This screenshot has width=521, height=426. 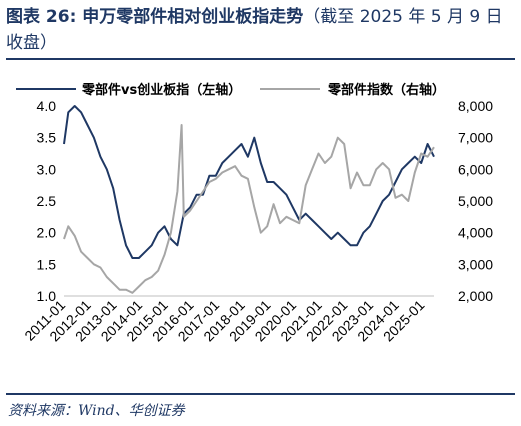 What do you see at coordinates (47, 264) in the screenshot?
I see `left-axis-tick-label: 1.5` at bounding box center [47, 264].